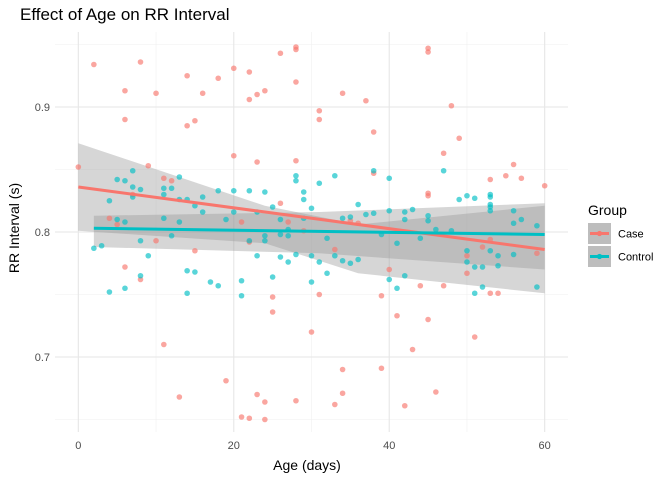 This screenshot has width=672, height=485. I want to click on y-tick-label: 0.9, so click(42, 108).